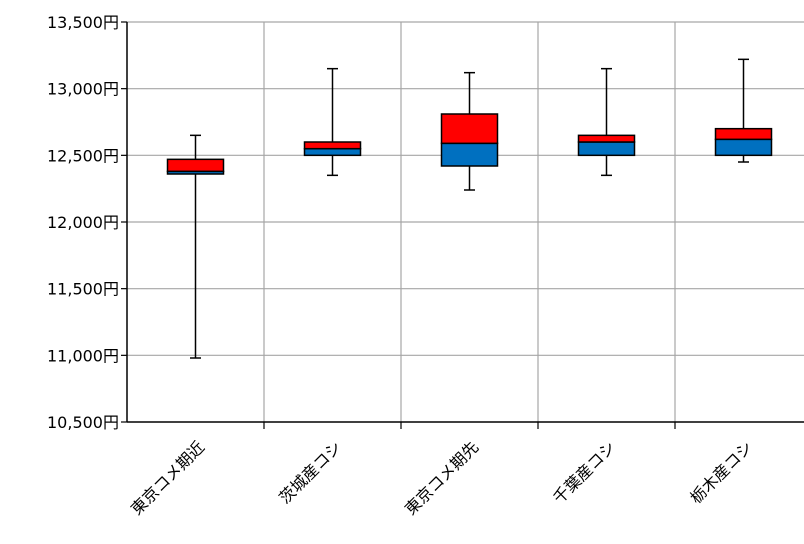 The height and width of the screenshot is (544, 804). I want to click on y-tick-label: 13,500円, so click(83, 22).